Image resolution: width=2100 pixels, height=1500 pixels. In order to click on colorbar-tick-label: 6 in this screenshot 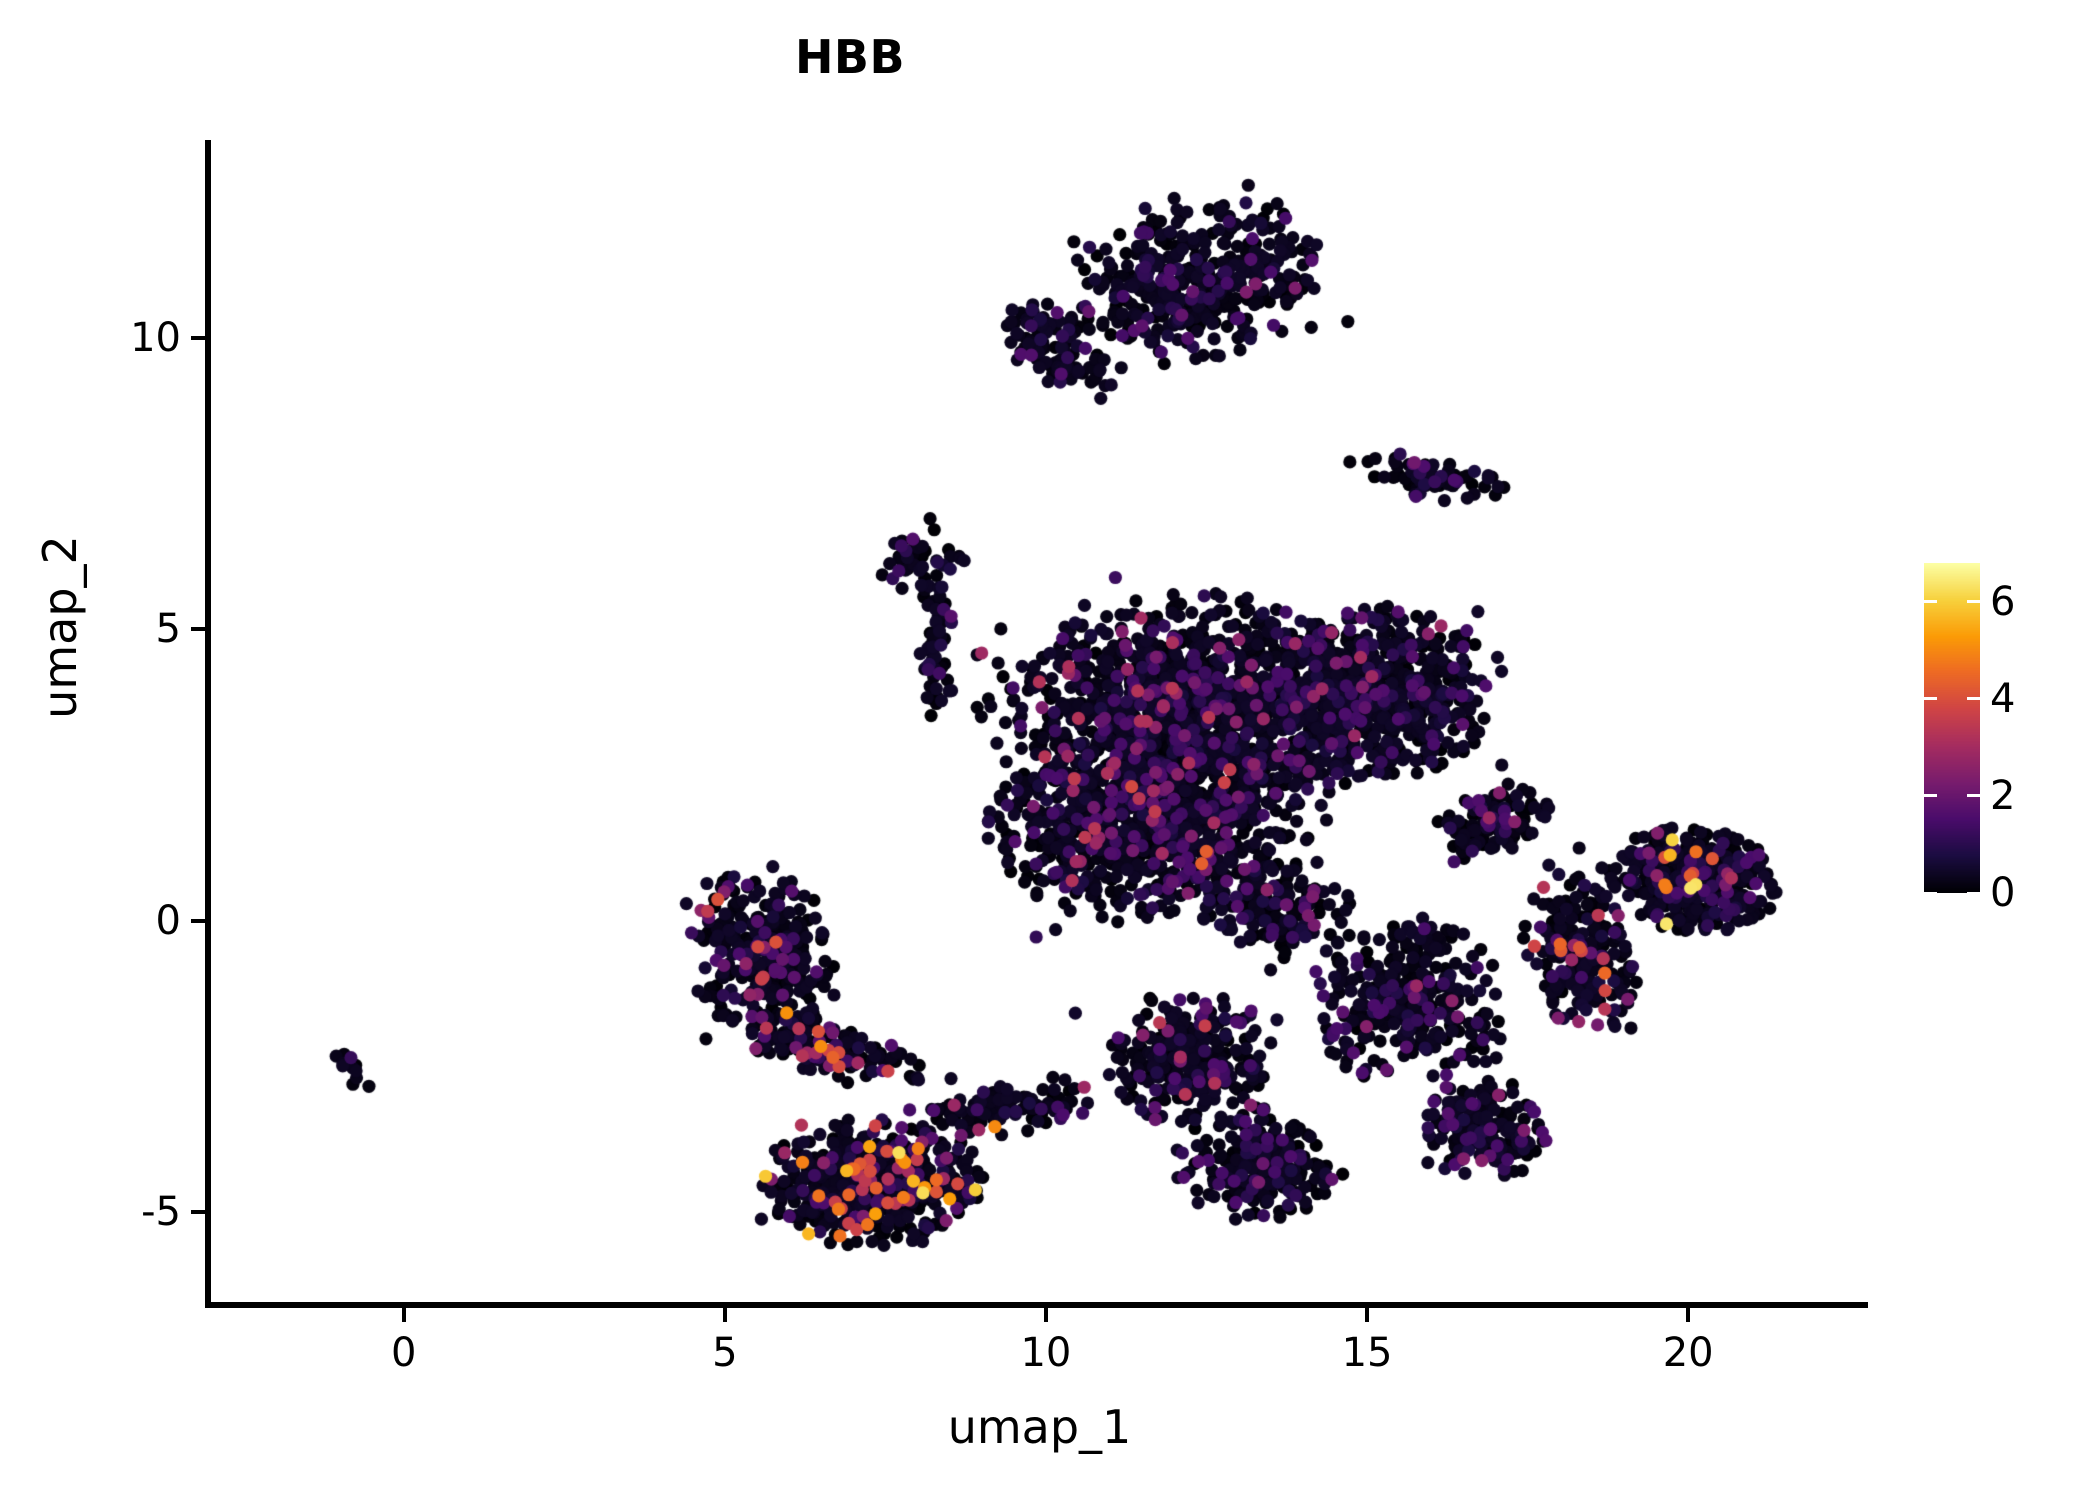, I will do `click(2003, 601)`.